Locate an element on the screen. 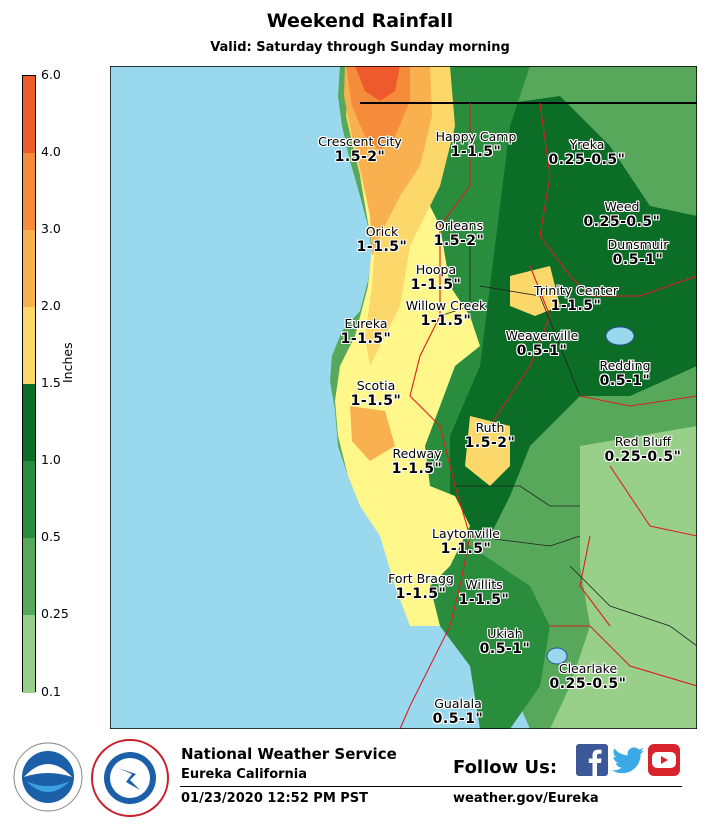  follow-us-label: Follow Us: is located at coordinates (505, 767).